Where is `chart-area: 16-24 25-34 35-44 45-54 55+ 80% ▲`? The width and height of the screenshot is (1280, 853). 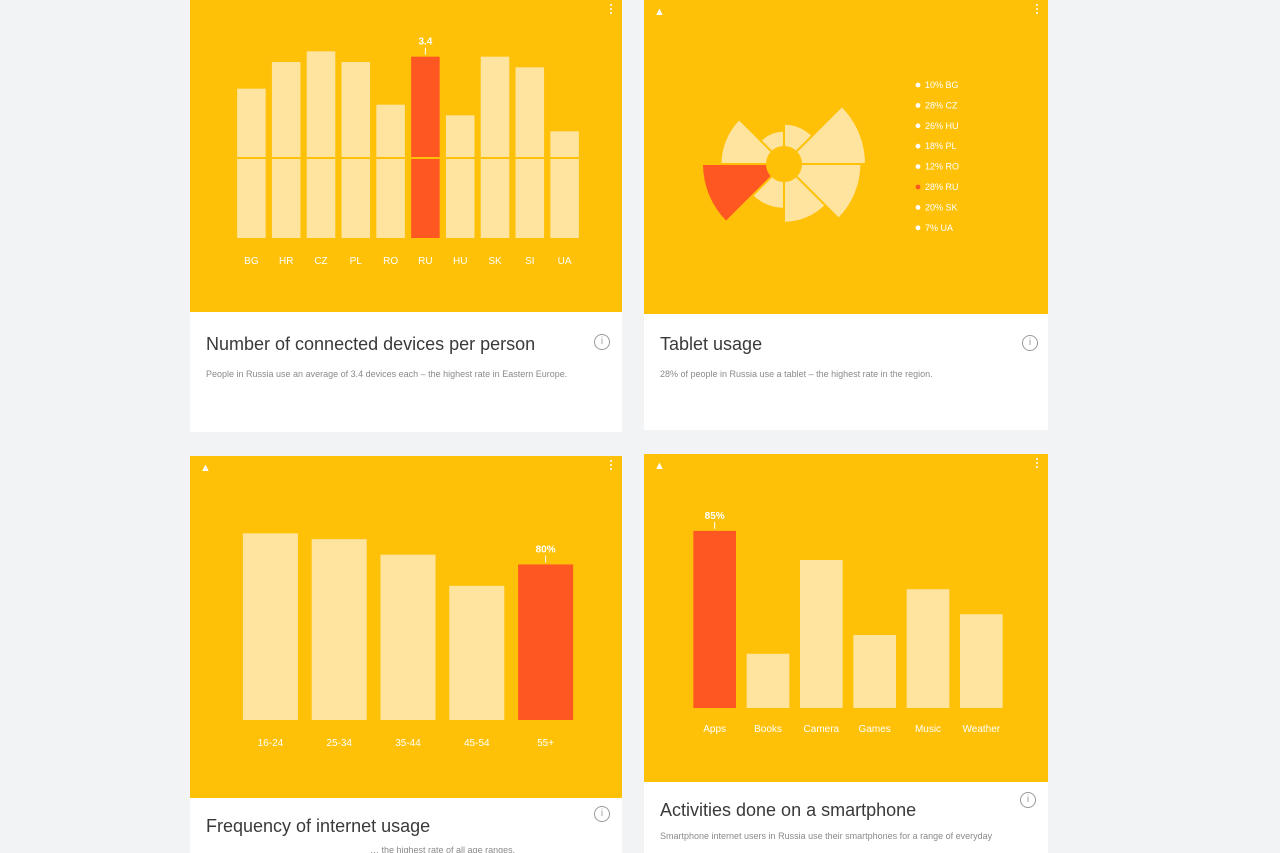 chart-area: 16-24 25-34 35-44 45-54 55+ 80% ▲ is located at coordinates (406, 627).